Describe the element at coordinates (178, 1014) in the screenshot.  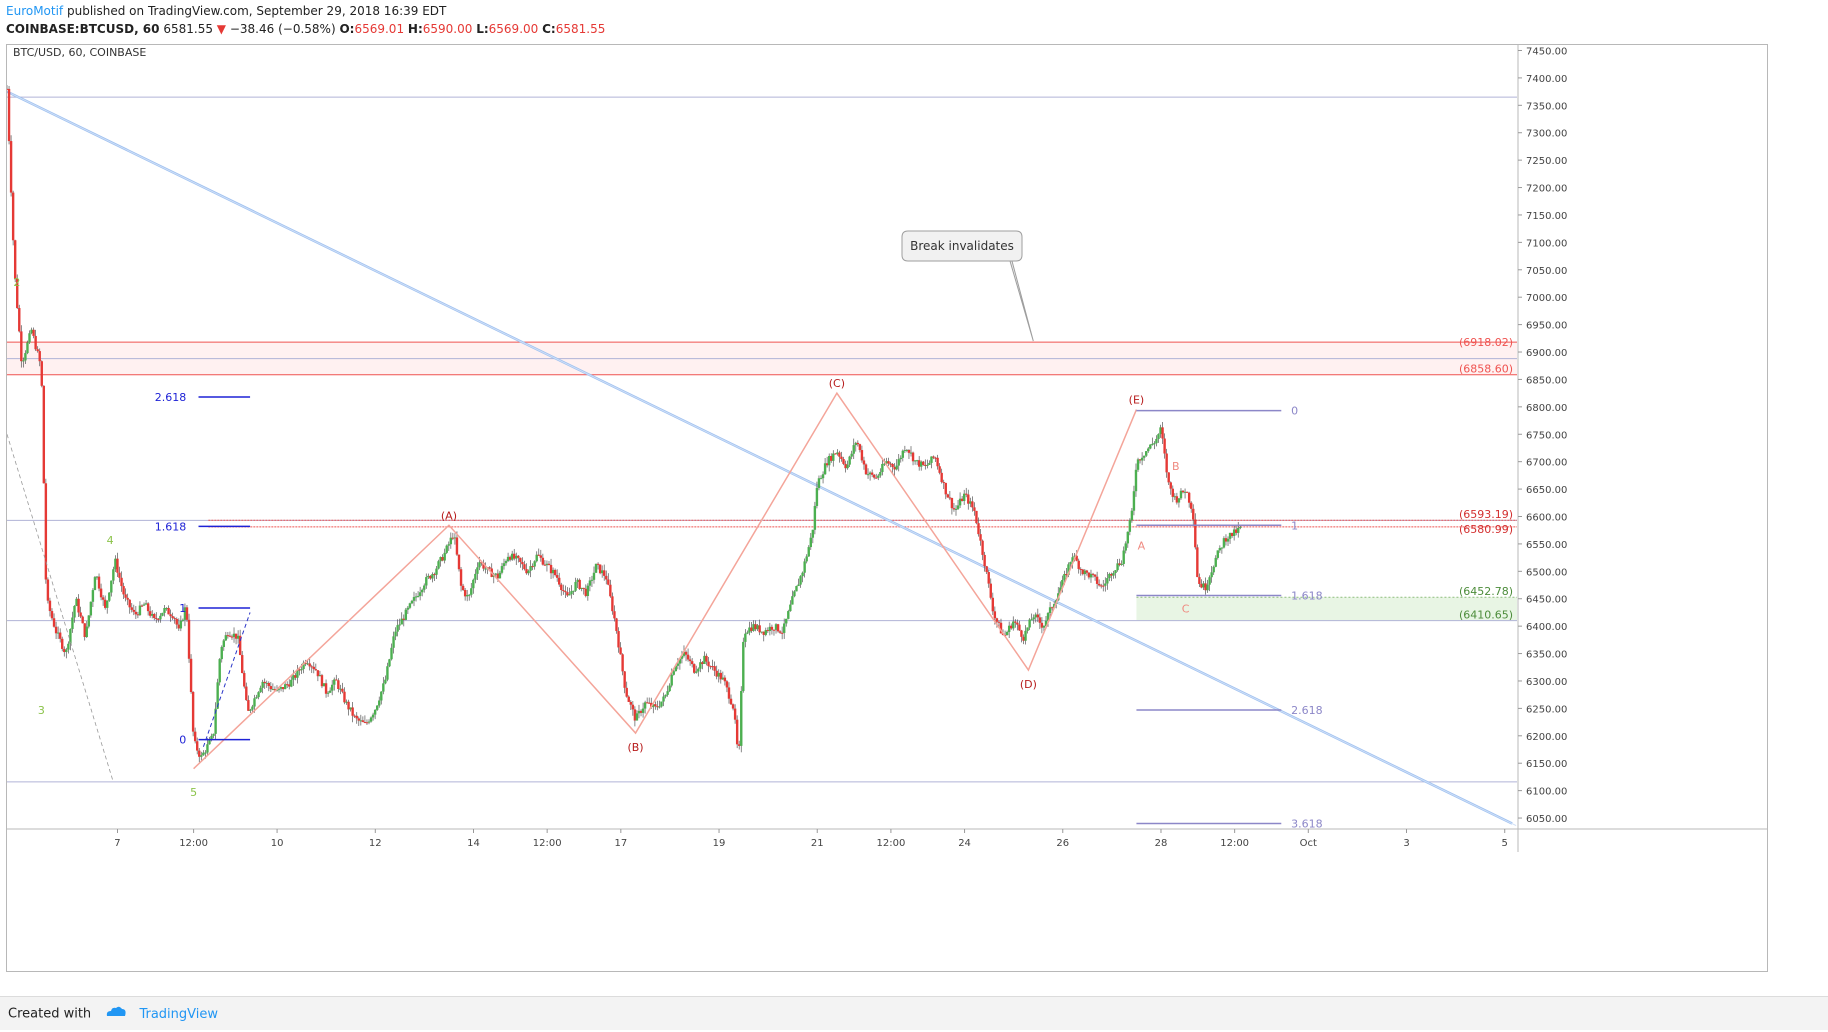
I see `tradingview-link: TradingView` at that location.